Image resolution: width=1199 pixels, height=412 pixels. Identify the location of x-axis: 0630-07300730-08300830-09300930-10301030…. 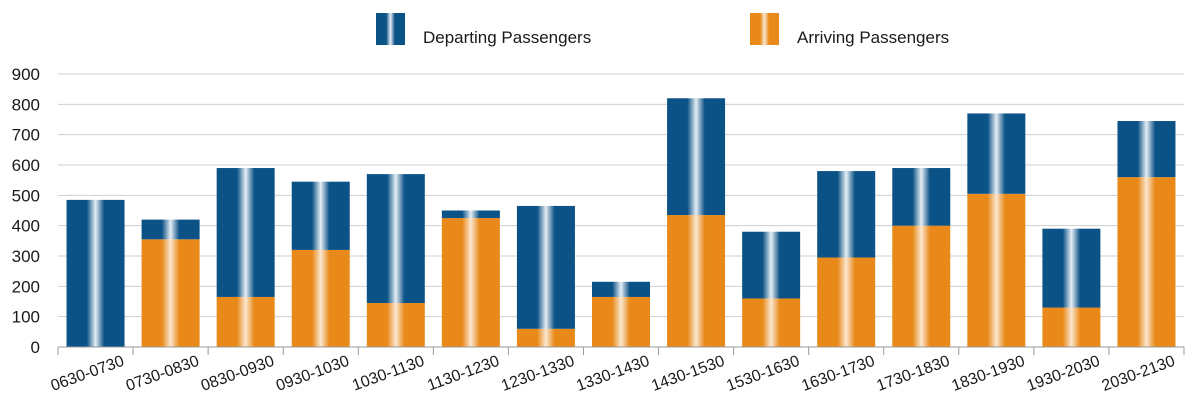
(617, 370).